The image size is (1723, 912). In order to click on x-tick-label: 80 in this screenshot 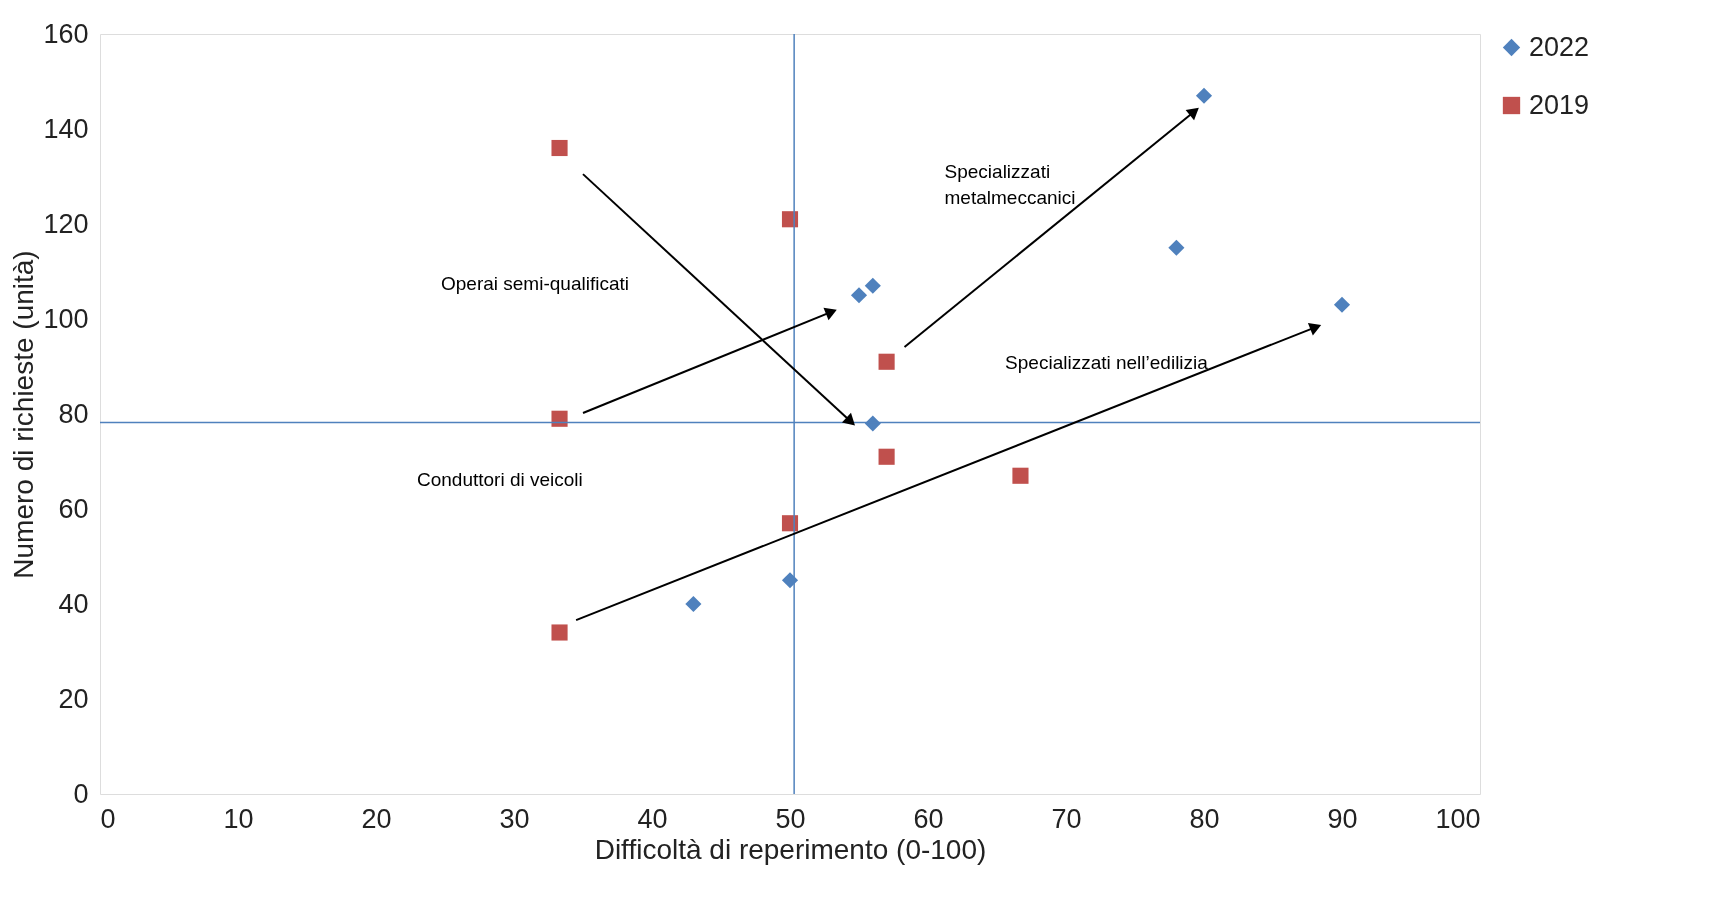, I will do `click(1204, 818)`.